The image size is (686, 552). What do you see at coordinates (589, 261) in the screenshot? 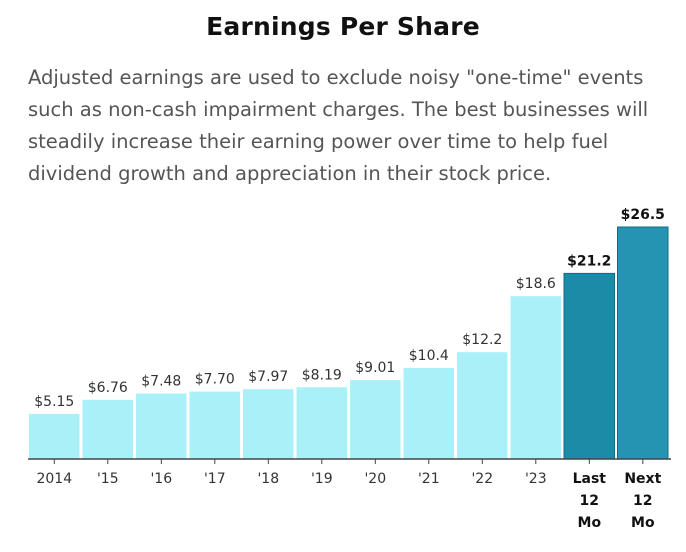
I see `value-label-10: $21.2` at bounding box center [589, 261].